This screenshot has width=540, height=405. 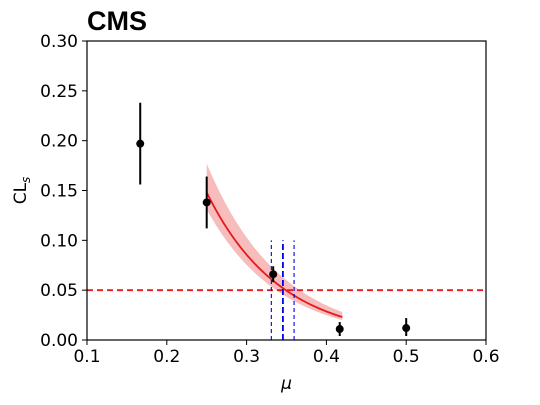 I want to click on x-tick-label-0: 0.1, so click(x=86, y=357).